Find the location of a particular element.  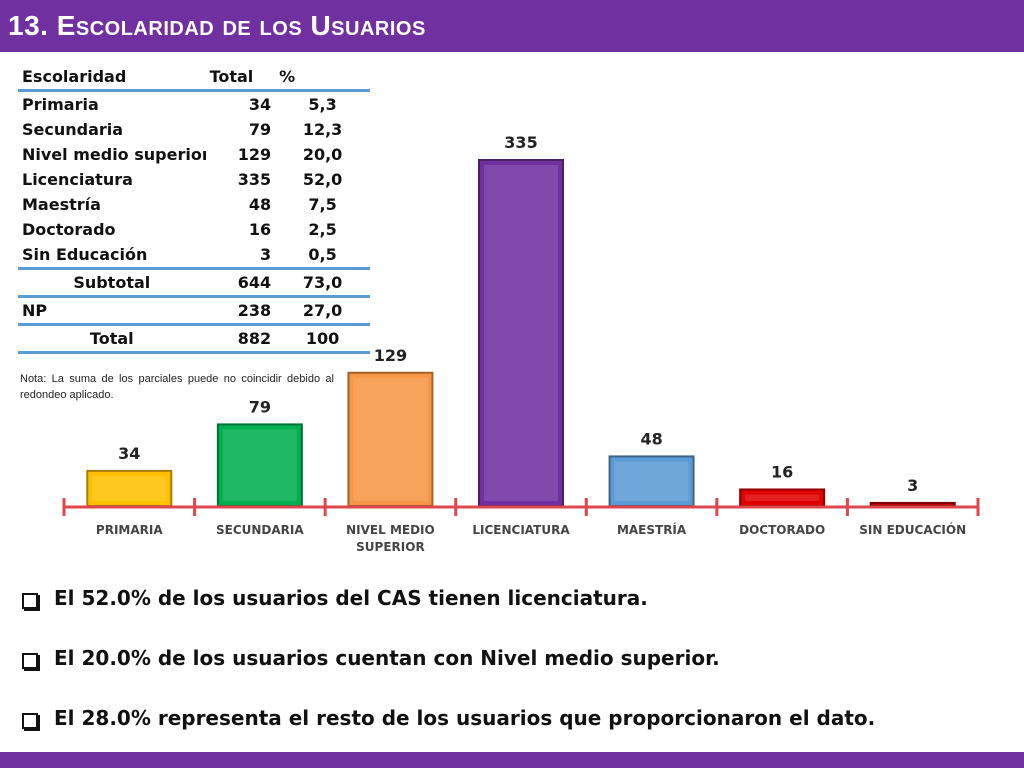

data-label: 79 is located at coordinates (260, 406).